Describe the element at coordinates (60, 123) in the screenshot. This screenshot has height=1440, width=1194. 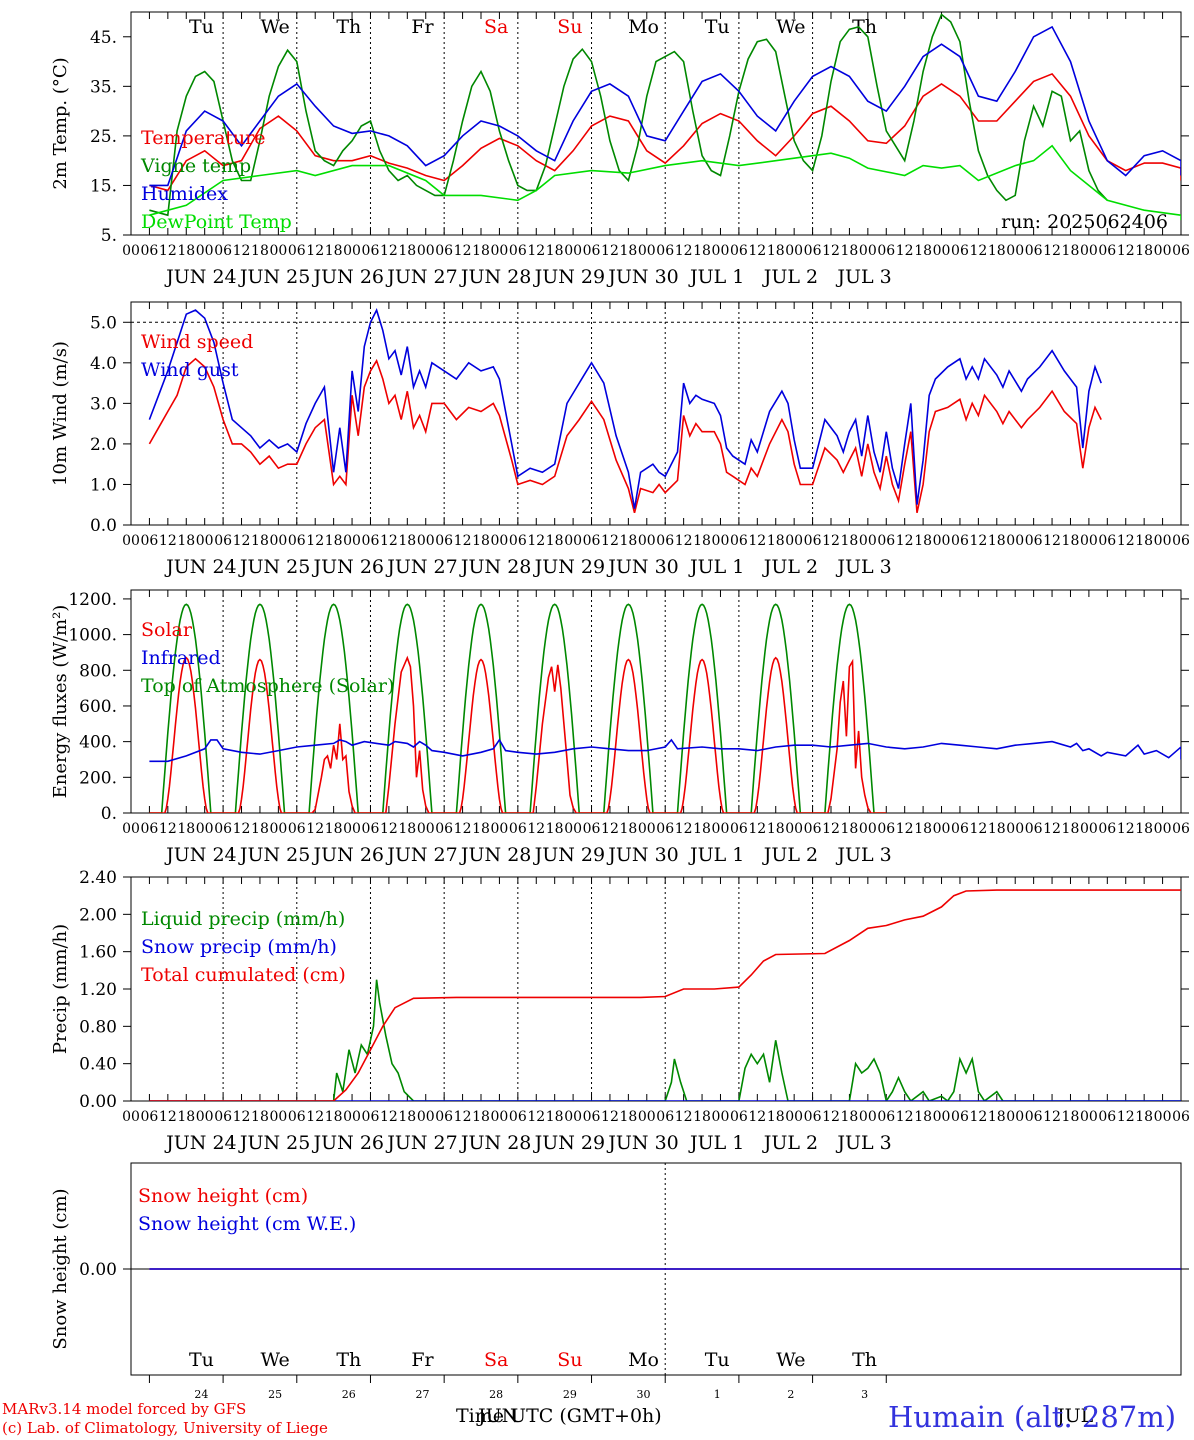
I see `y-axis-title: 2m Temp. (°C)` at that location.